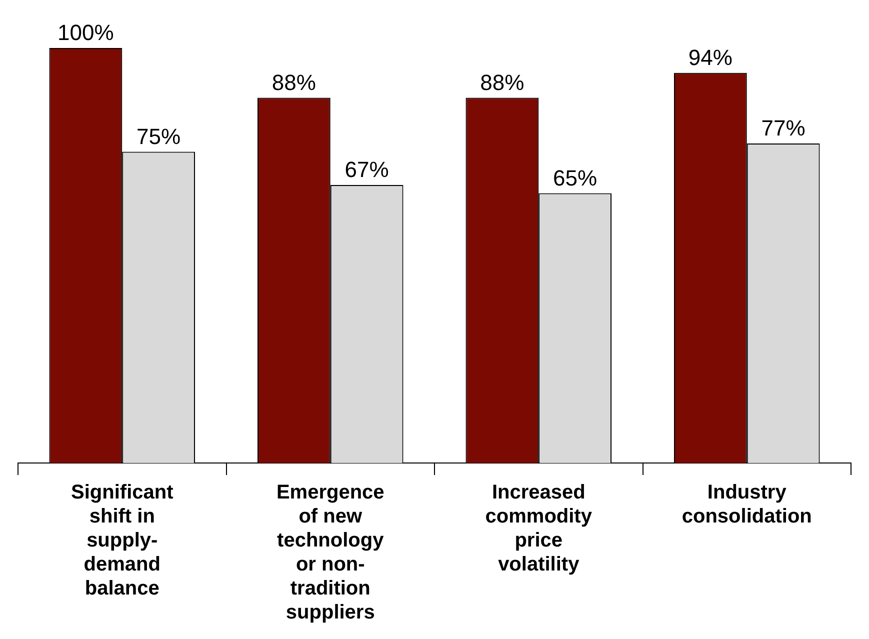  Describe the element at coordinates (539, 529) in the screenshot. I see `x-tick-label: Increased commodity price volatility` at that location.